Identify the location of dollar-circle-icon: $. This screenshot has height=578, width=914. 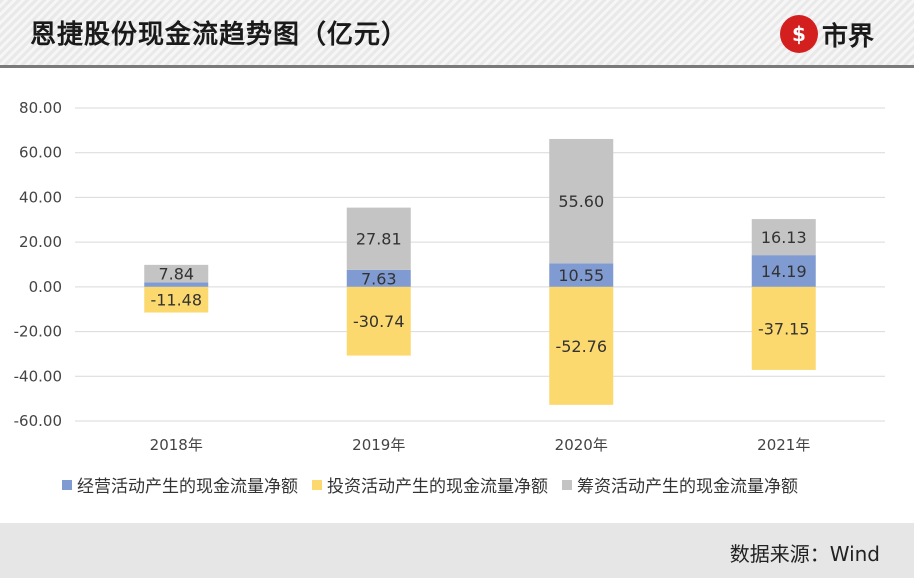
(799, 34).